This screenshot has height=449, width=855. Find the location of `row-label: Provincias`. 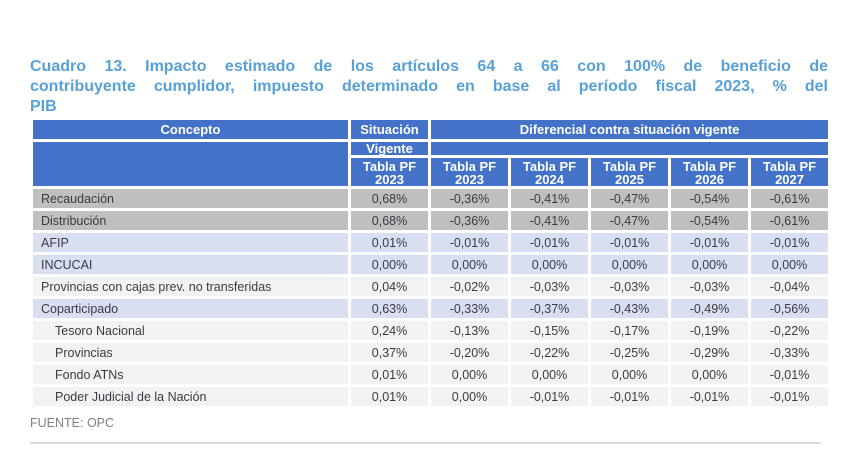

row-label: Provincias is located at coordinates (190, 352).